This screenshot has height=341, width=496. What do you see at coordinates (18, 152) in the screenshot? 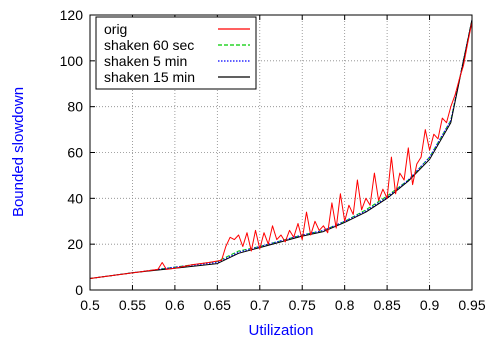
I see `y-axis-label: Bounded slowdown` at bounding box center [18, 152].